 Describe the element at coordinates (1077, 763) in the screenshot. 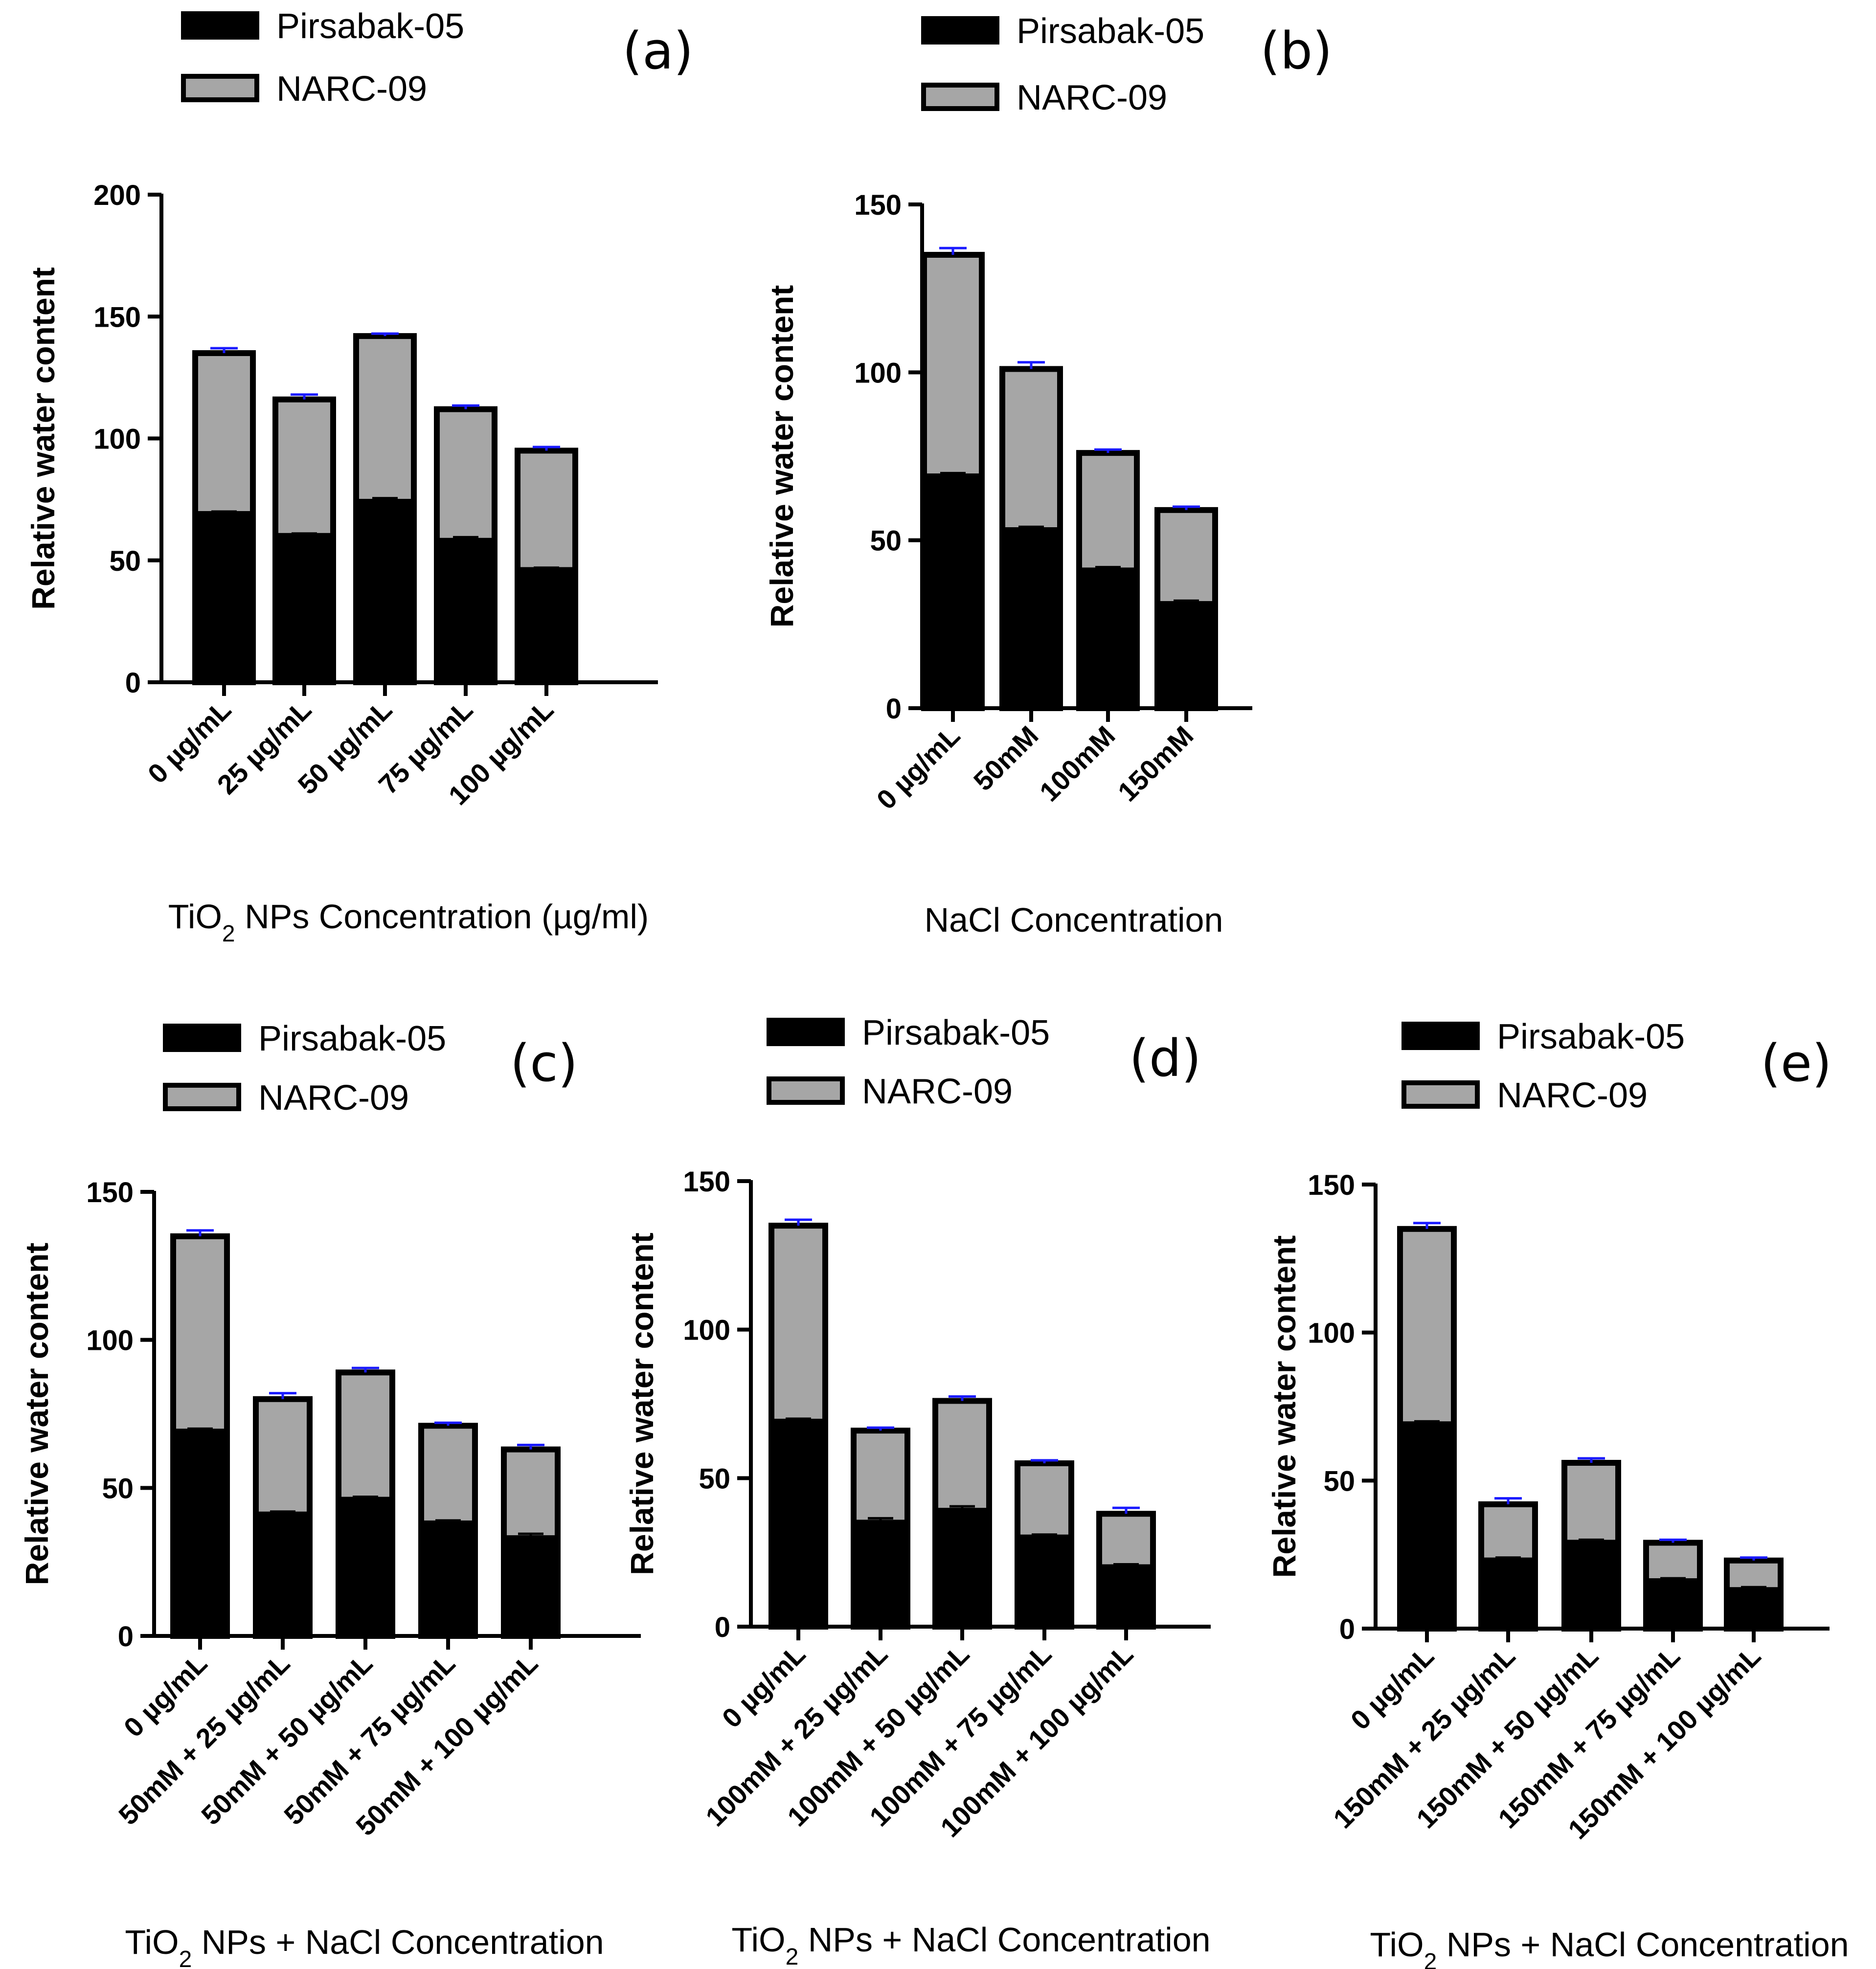

I see `x-tick-label: 100mM` at that location.